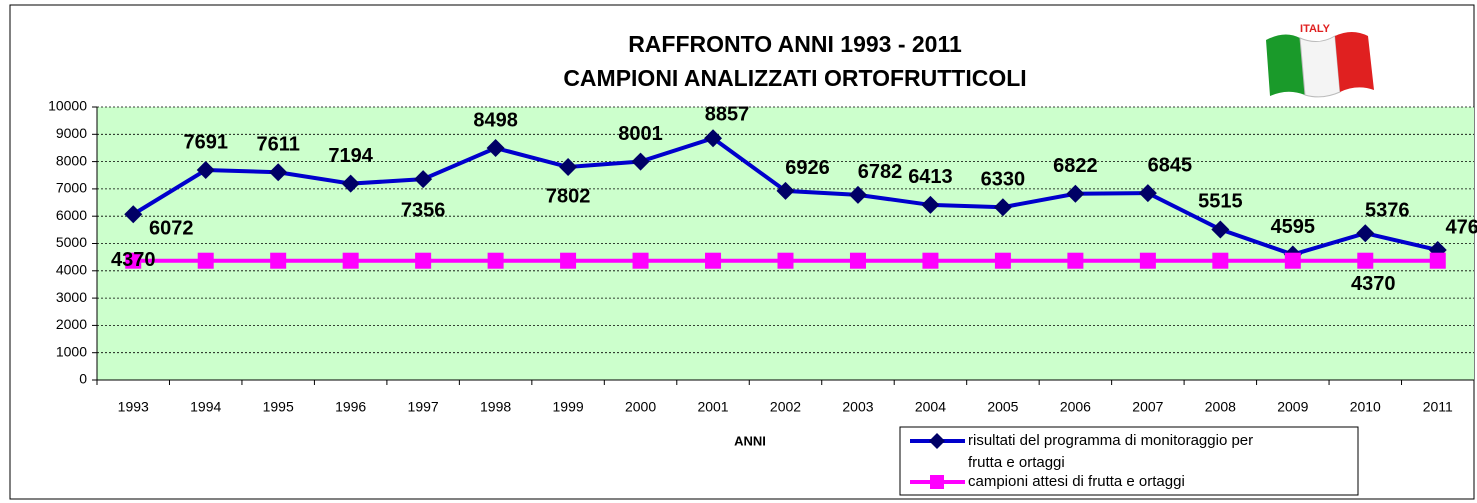 The height and width of the screenshot is (503, 1477). Describe the element at coordinates (794, 78) in the screenshot. I see `chart-subtitle: CAMPIONI ANALIZZATI ORTOFRUTTICOLI` at that location.